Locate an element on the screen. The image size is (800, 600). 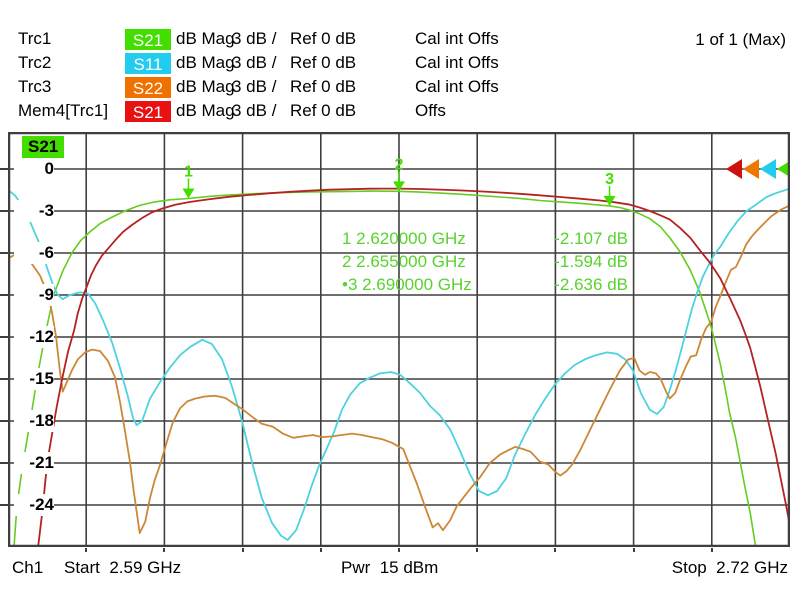
y-axis-label: -18 is located at coordinates (34, 421).